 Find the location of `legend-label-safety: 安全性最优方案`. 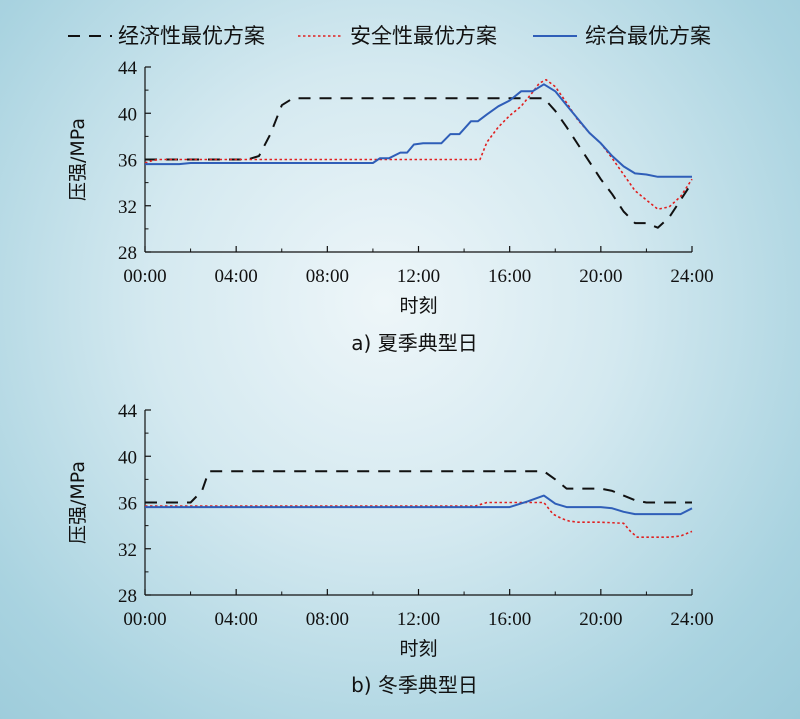

legend-label-safety: 安全性最优方案 is located at coordinates (423, 36).